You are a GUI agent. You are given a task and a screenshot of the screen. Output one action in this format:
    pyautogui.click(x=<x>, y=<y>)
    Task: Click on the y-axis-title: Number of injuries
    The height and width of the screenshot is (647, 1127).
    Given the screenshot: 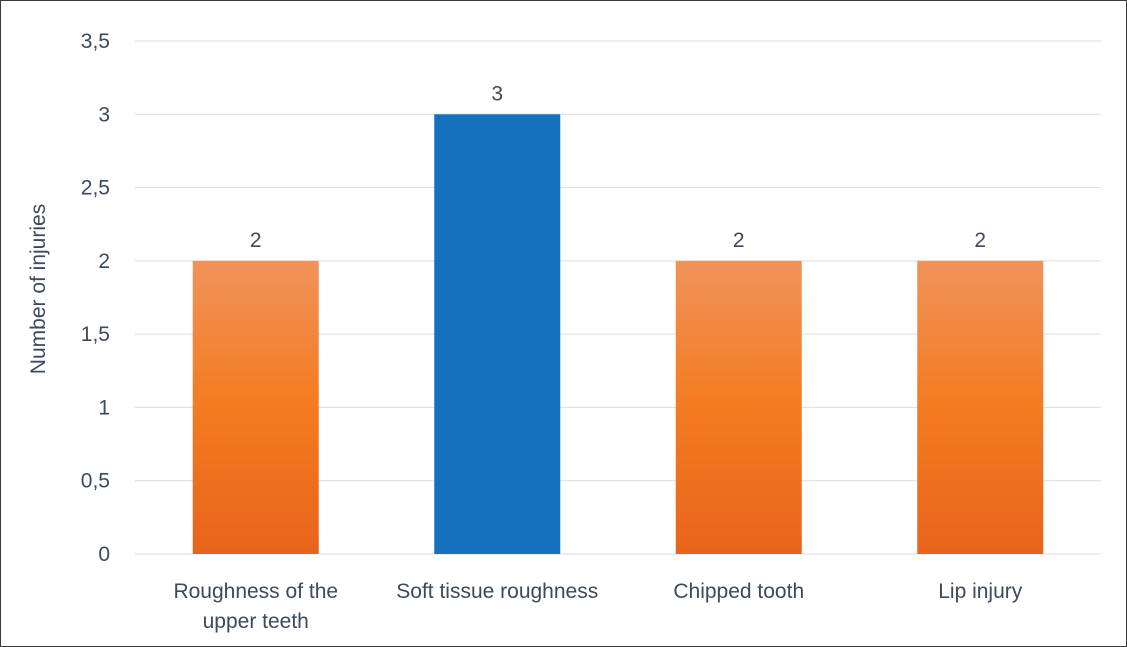 What is the action you would take?
    pyautogui.click(x=38, y=289)
    